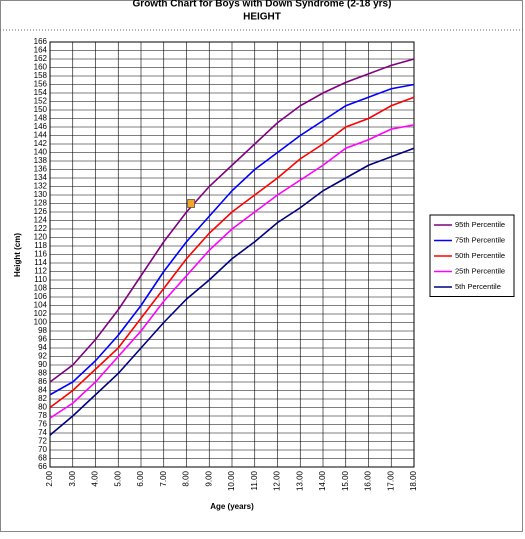  Describe the element at coordinates (42, 347) in the screenshot. I see `y-tick-label: 94` at that location.